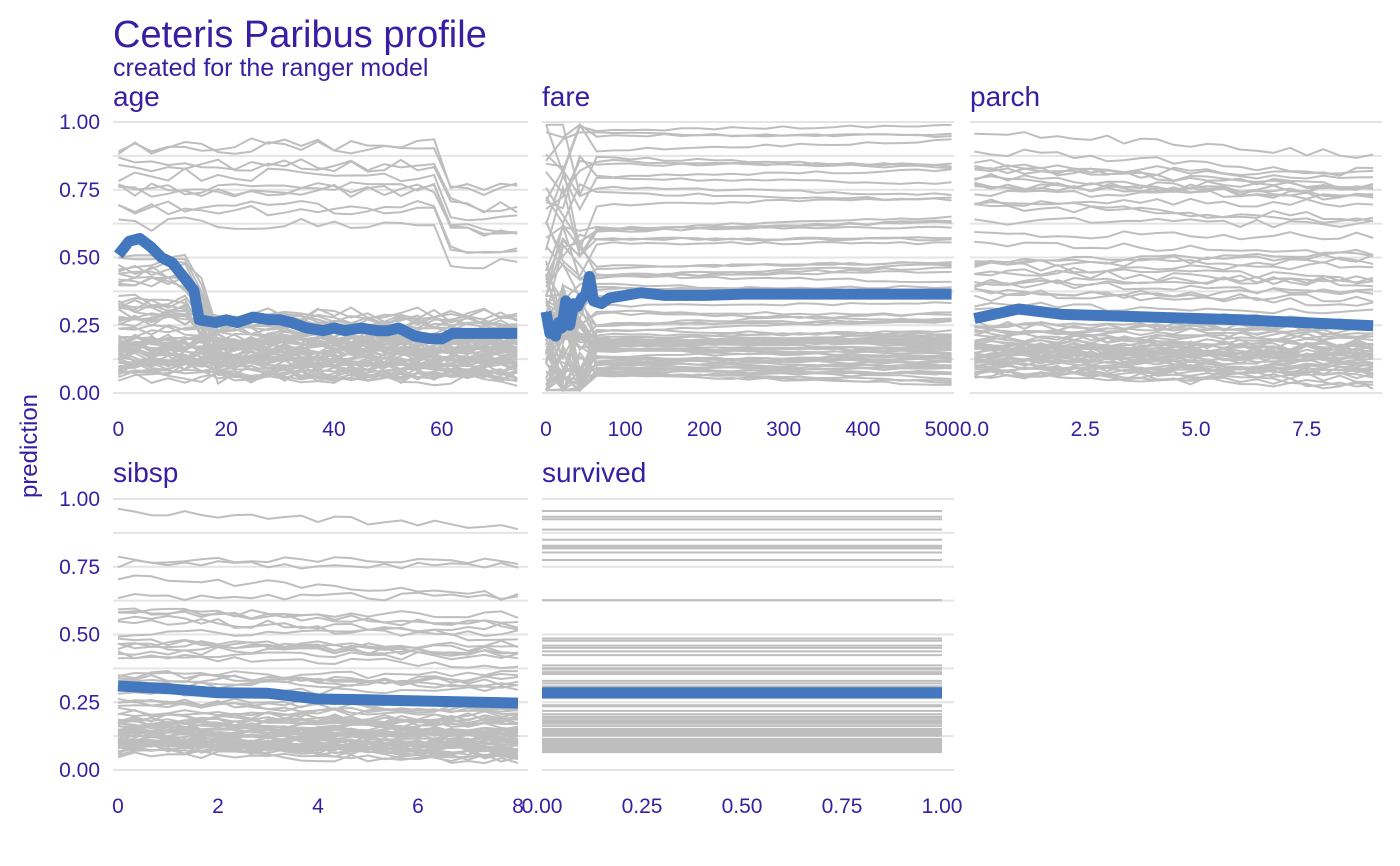  Describe the element at coordinates (942, 429) in the screenshot. I see `x-tick-label: 500` at that location.